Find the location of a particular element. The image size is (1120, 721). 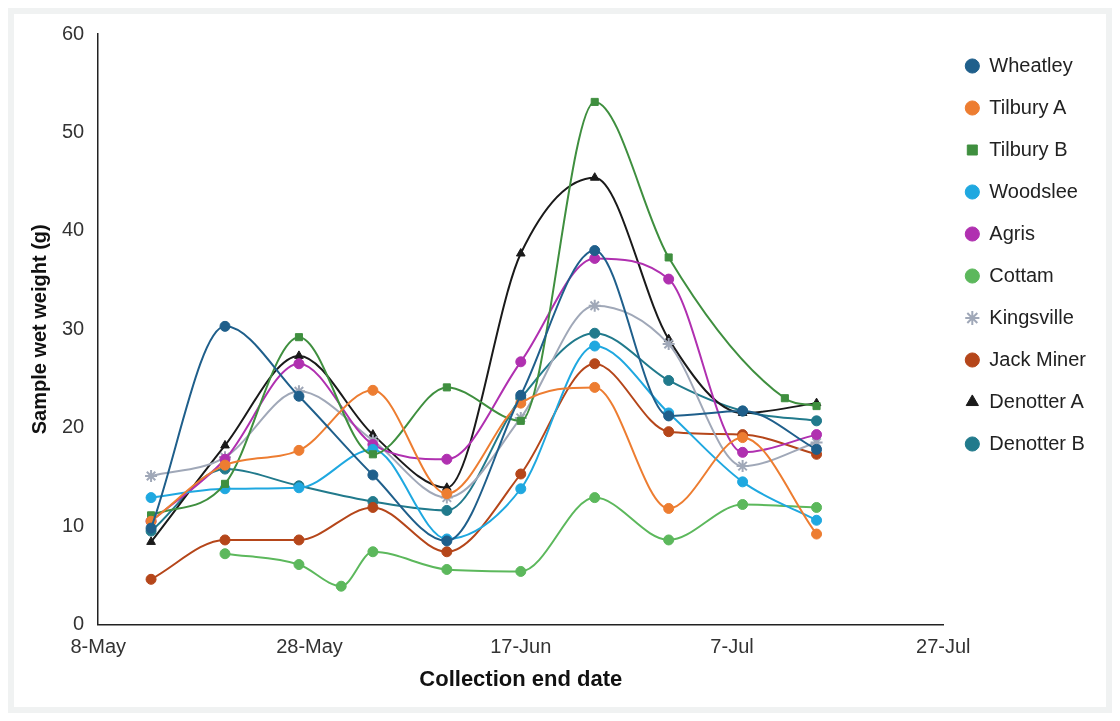

legend-label: Denotter A is located at coordinates (1037, 400).